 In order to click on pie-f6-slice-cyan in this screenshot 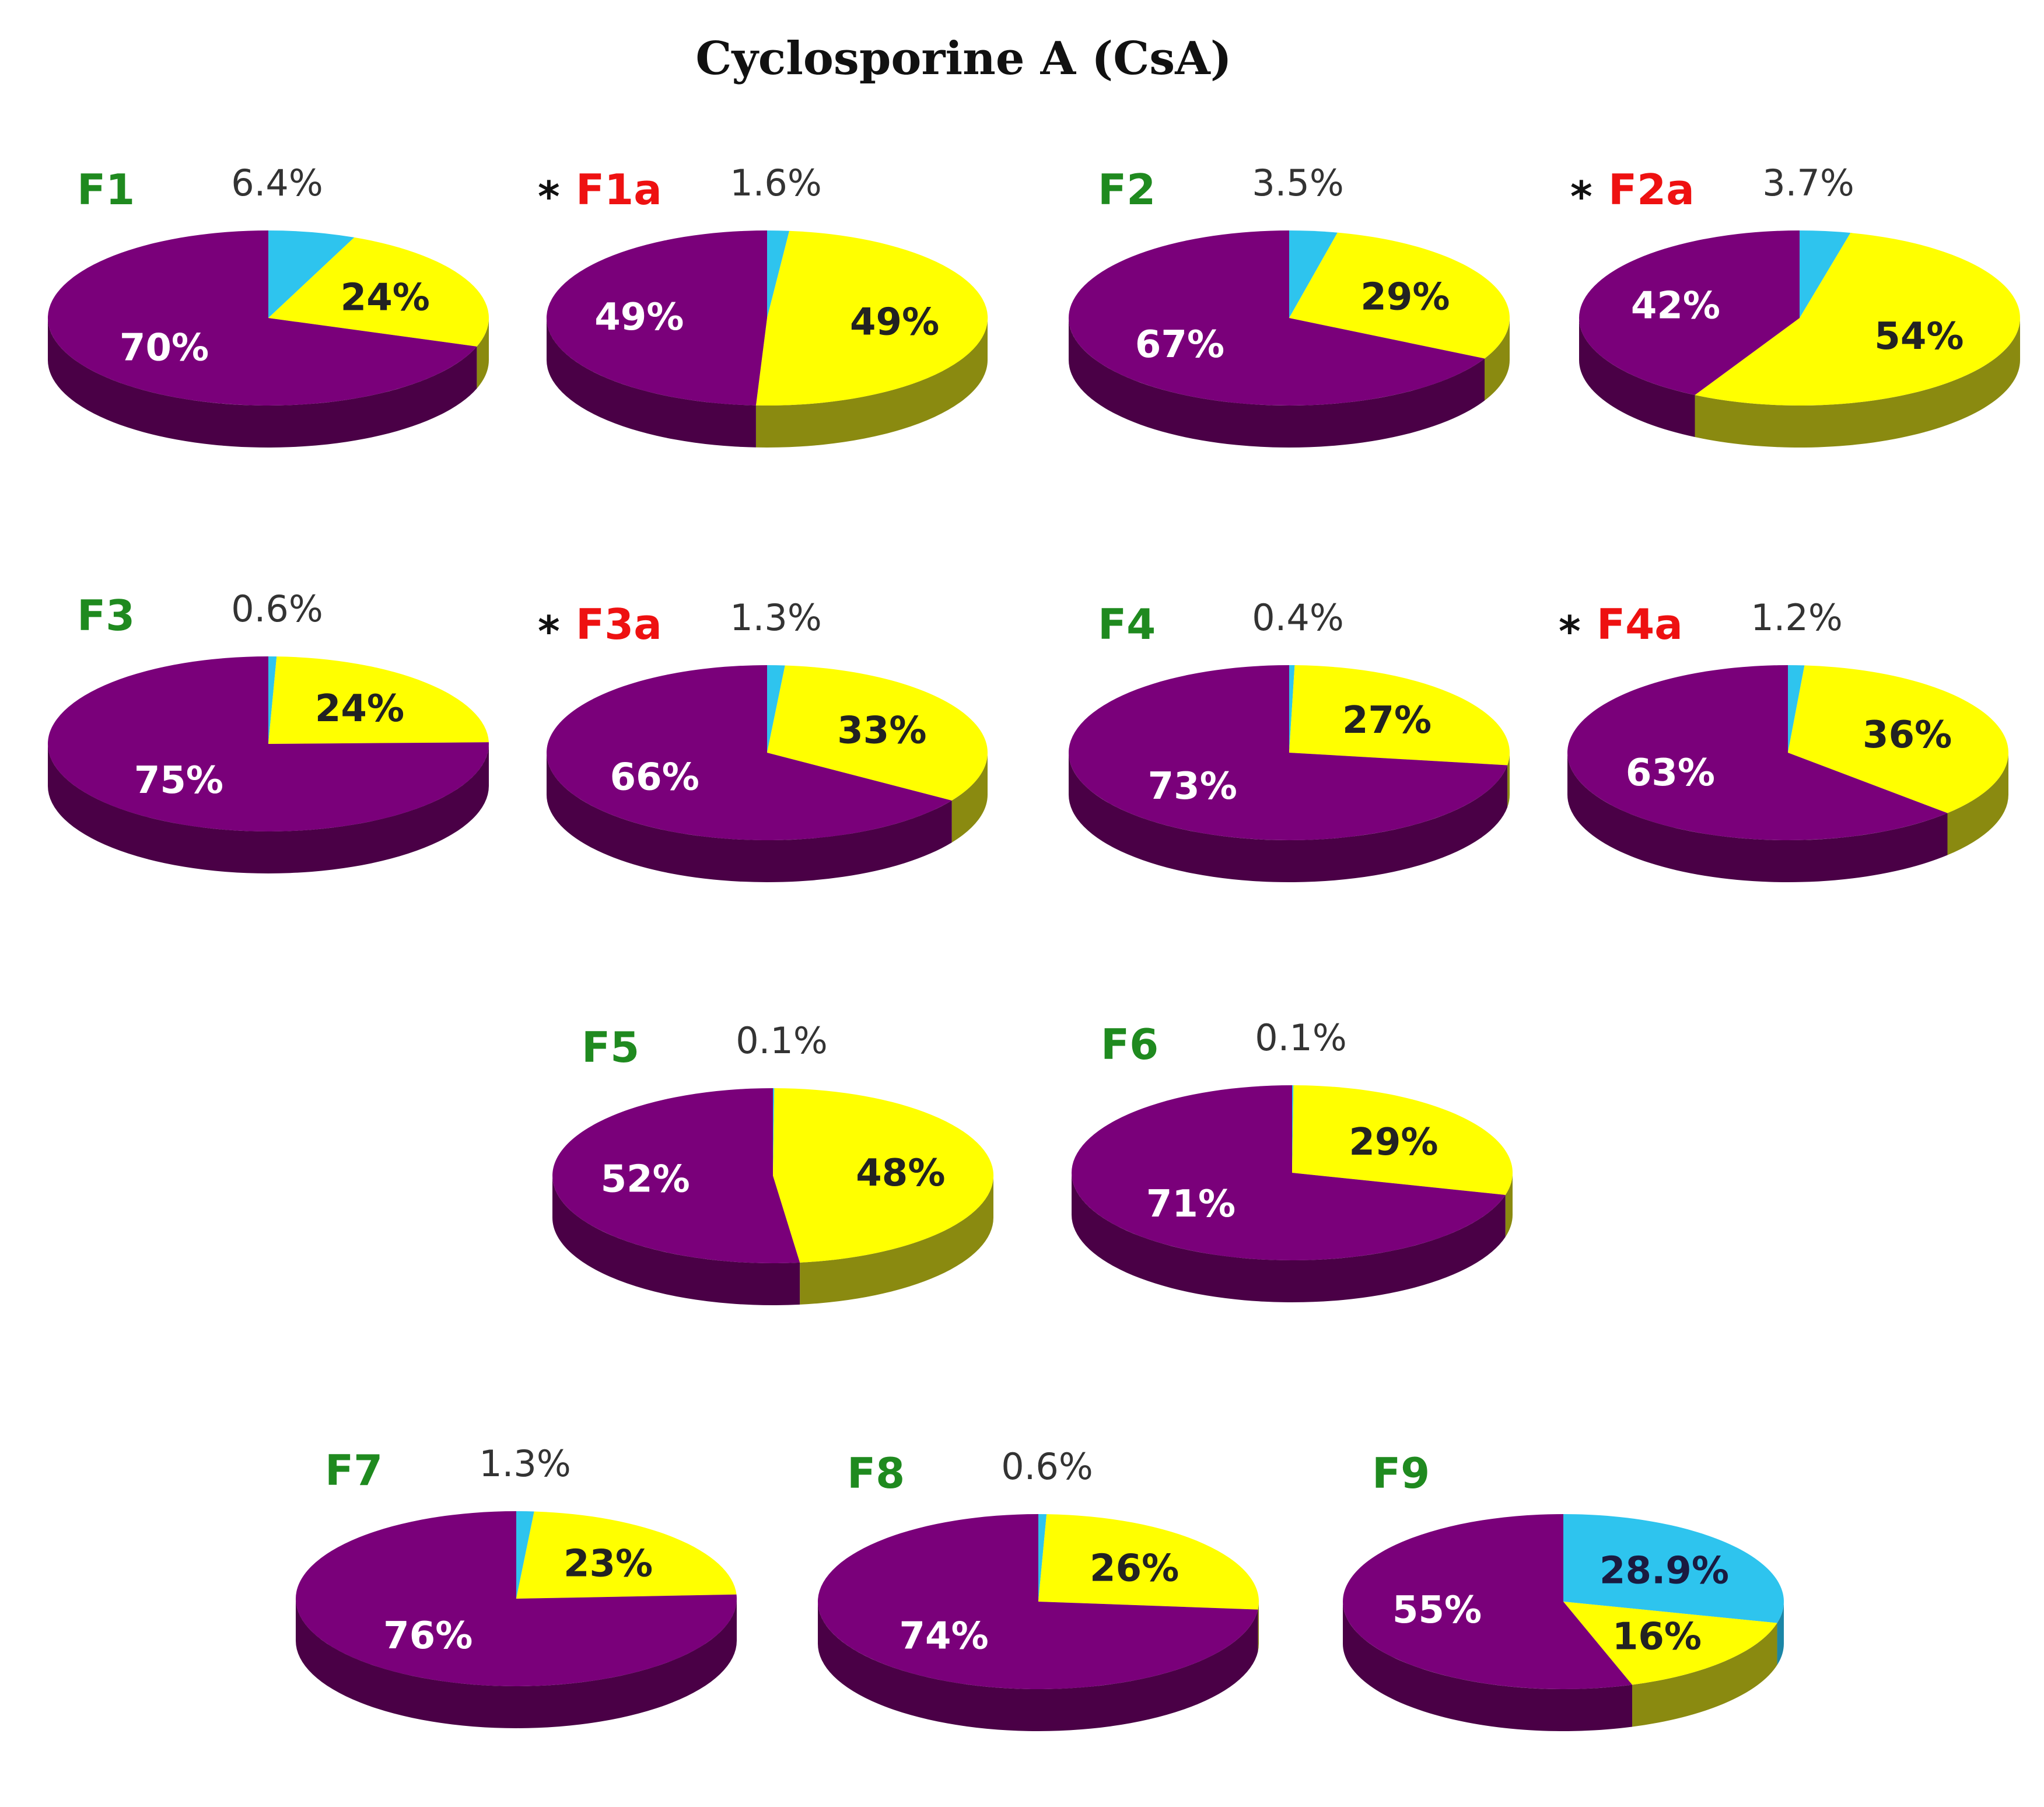, I will do `click(1293, 1129)`.